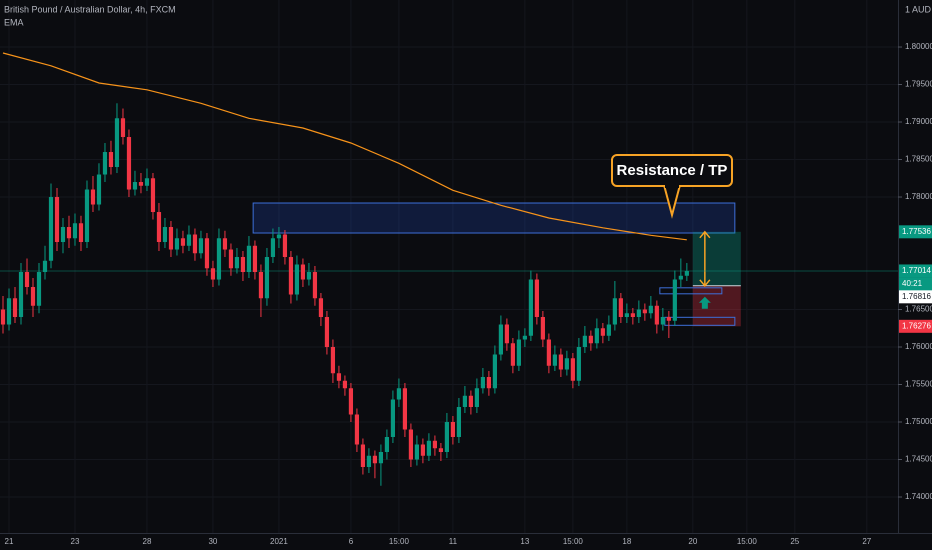 This screenshot has height=550, width=932. What do you see at coordinates (918, 196) in the screenshot?
I see `y-tick-label: 1.78000` at bounding box center [918, 196].